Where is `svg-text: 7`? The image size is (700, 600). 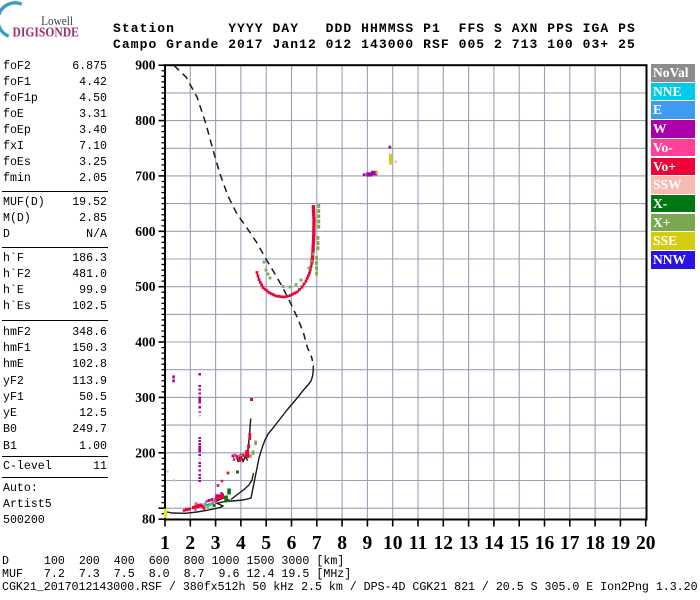 svg-text: 7 is located at coordinates (317, 543).